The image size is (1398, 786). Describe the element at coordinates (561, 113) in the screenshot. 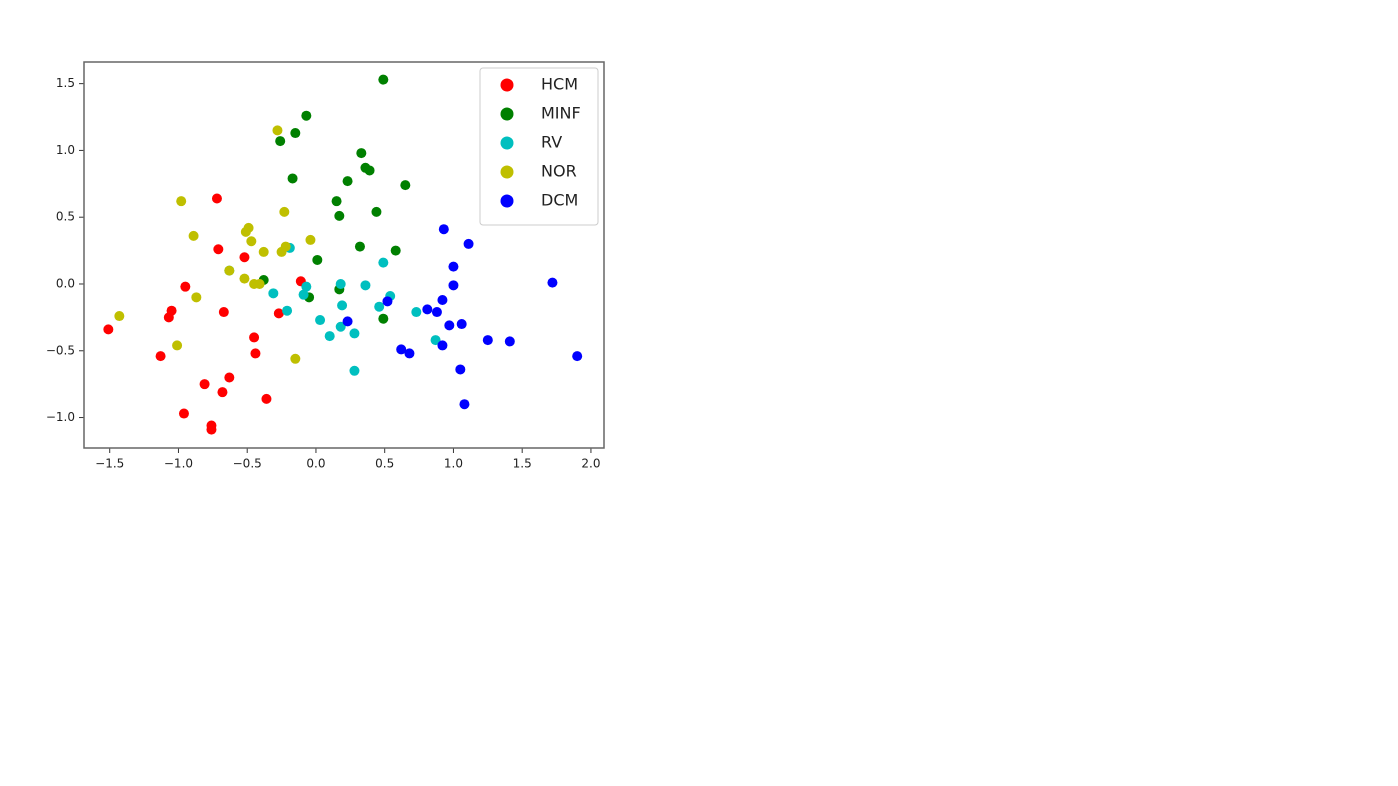

I see `legend-label: MINF` at that location.